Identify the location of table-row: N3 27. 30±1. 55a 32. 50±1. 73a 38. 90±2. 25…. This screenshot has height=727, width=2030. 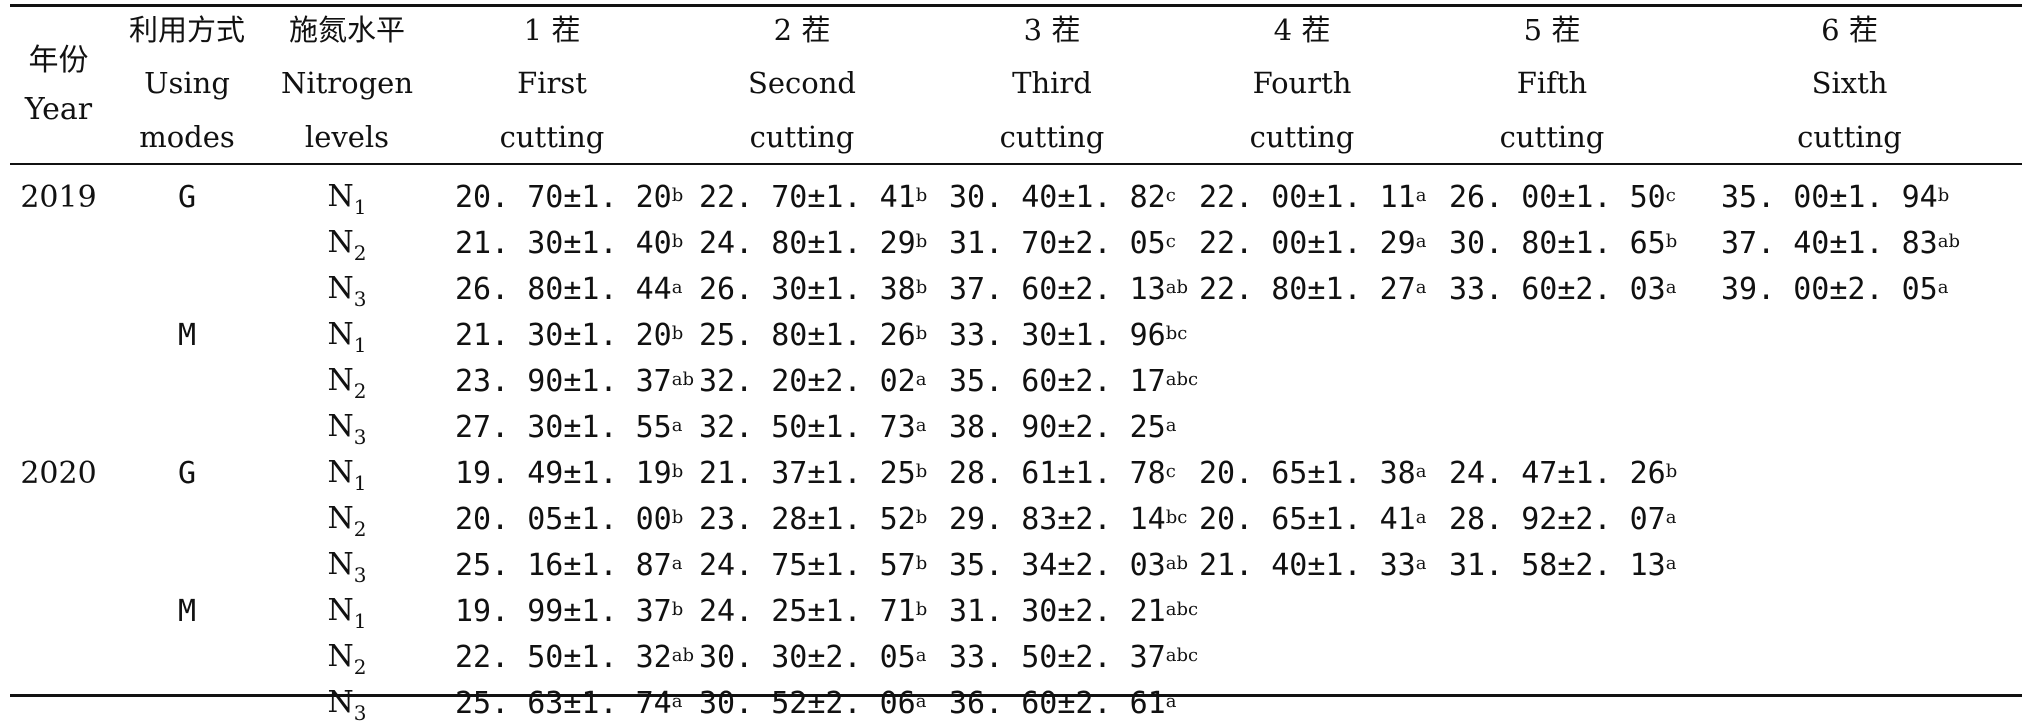
(1016, 428).